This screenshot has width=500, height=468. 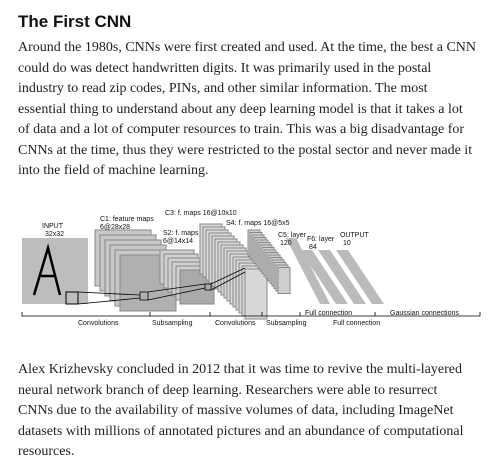 I want to click on figure-label: C3: f. maps 16@10x10, so click(x=201, y=213).